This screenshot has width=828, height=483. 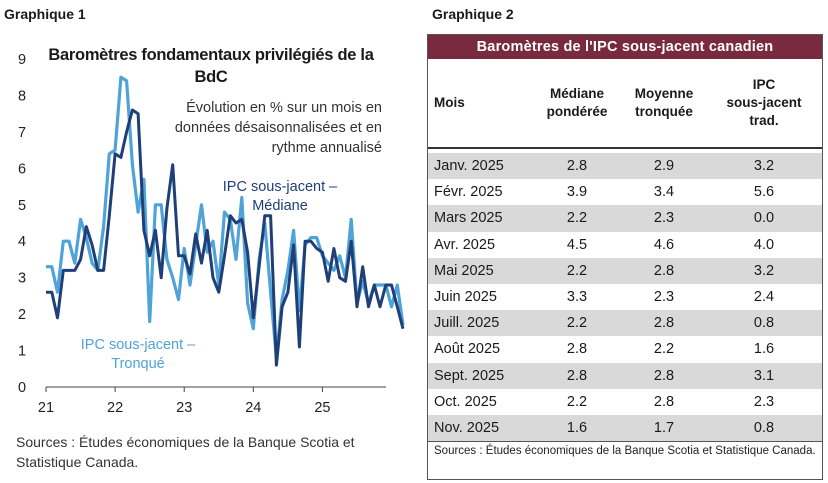 What do you see at coordinates (465, 297) in the screenshot?
I see `cell-month: Juin 2025` at bounding box center [465, 297].